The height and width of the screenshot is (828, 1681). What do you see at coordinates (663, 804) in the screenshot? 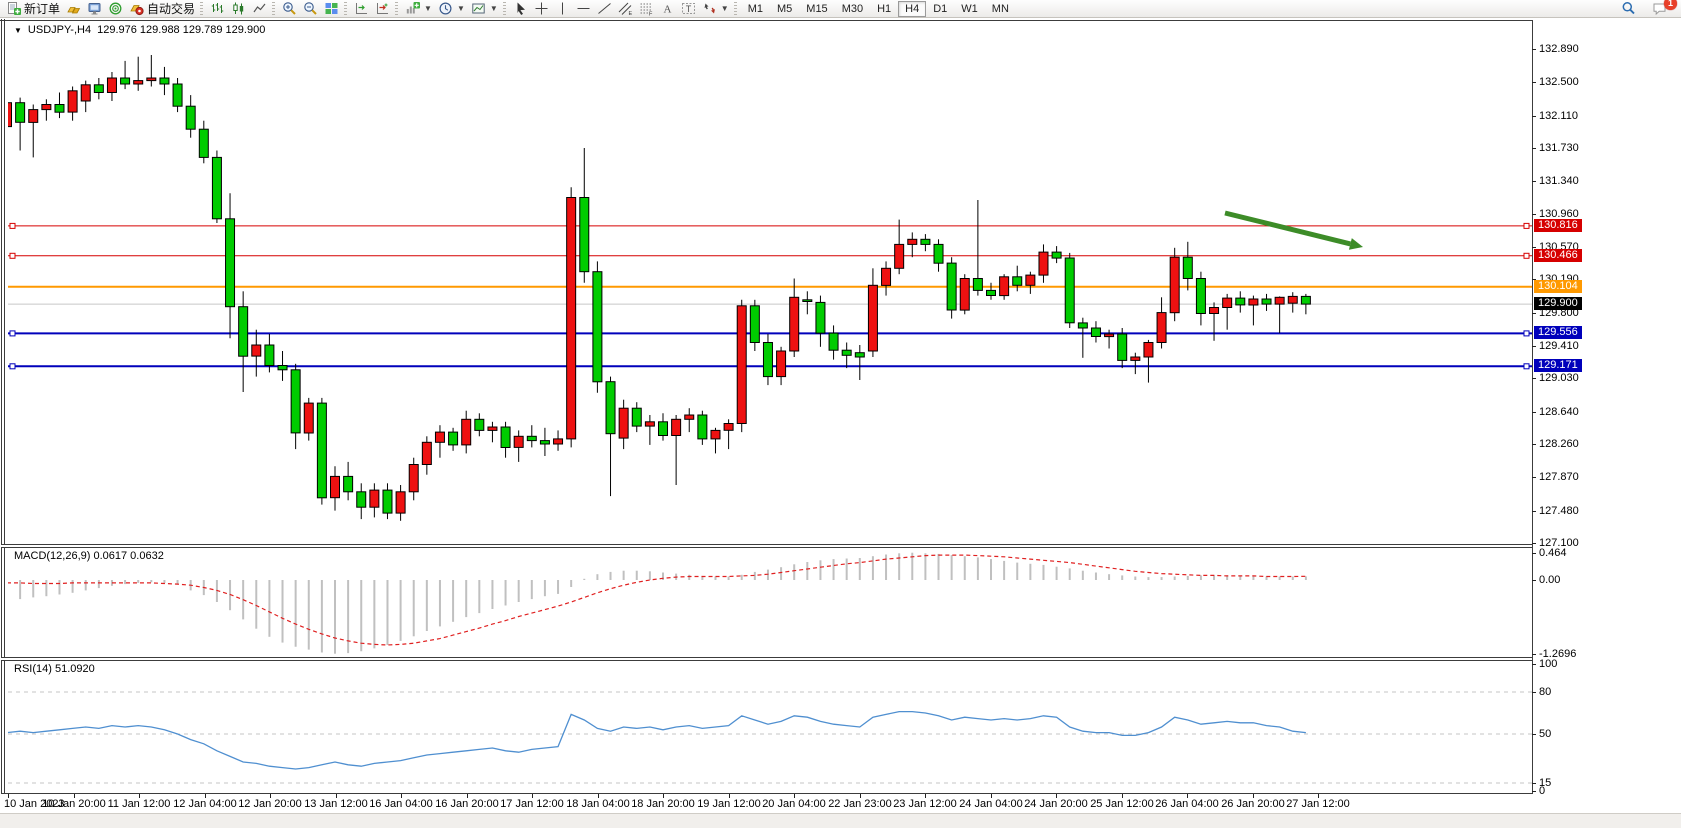
I see `time-axis-label: 18 Jan 20:00` at bounding box center [663, 804].